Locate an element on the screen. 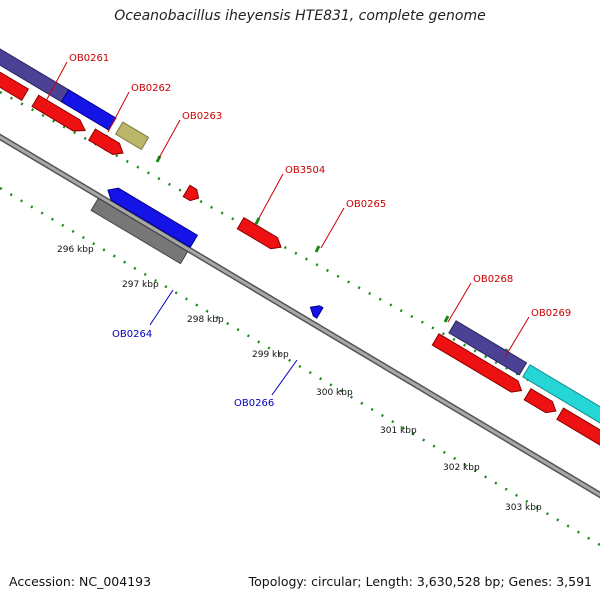 This screenshot has width=600, height=600. gene-label: OB0266 is located at coordinates (254, 403).